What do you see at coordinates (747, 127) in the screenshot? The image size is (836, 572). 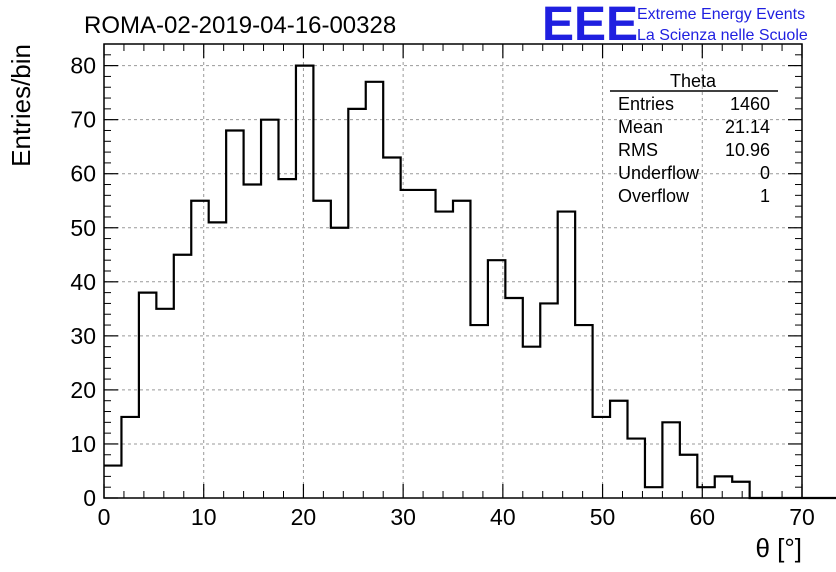 I see `stats-value: 21.14` at bounding box center [747, 127].